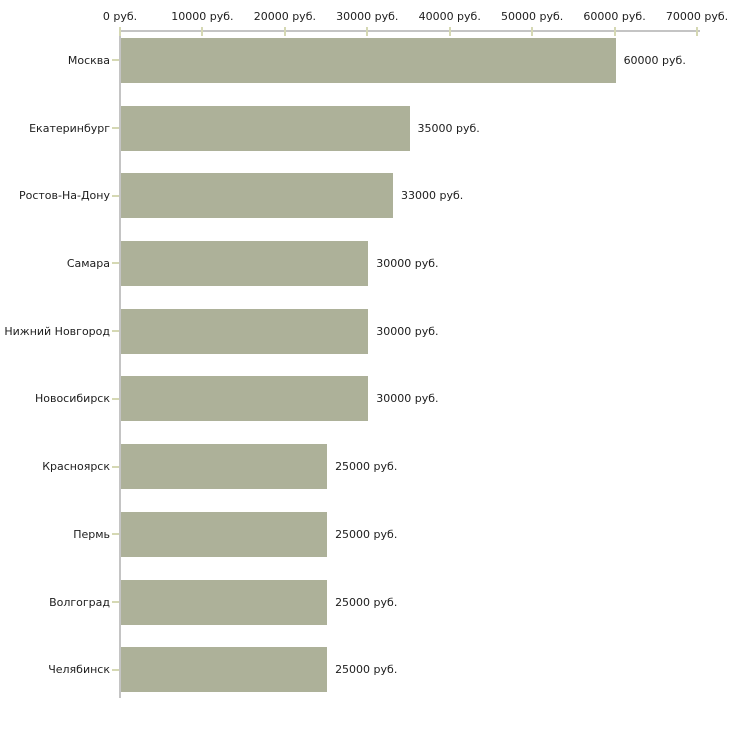  What do you see at coordinates (76, 467) in the screenshot?
I see `category-label: Красноярск` at bounding box center [76, 467].